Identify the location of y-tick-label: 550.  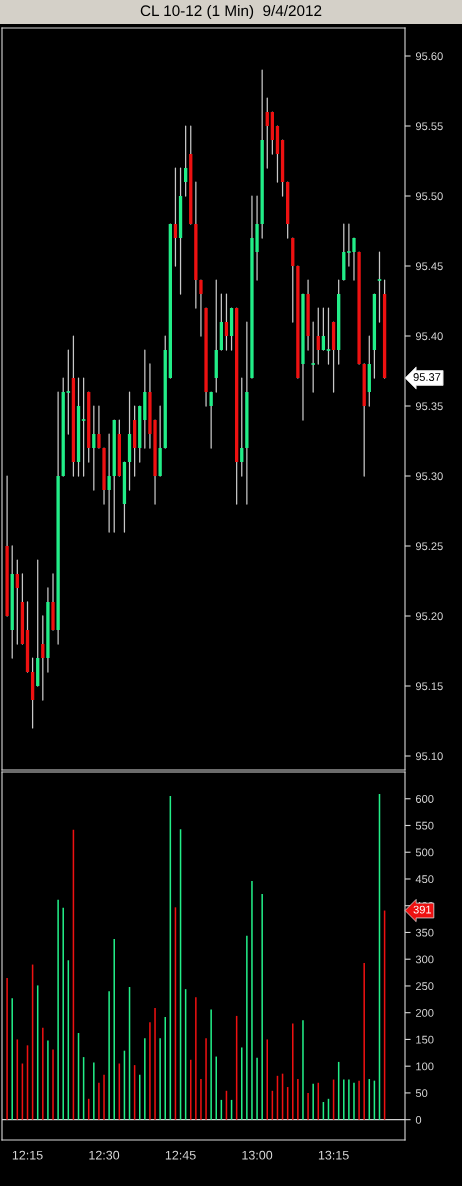
(424, 825).